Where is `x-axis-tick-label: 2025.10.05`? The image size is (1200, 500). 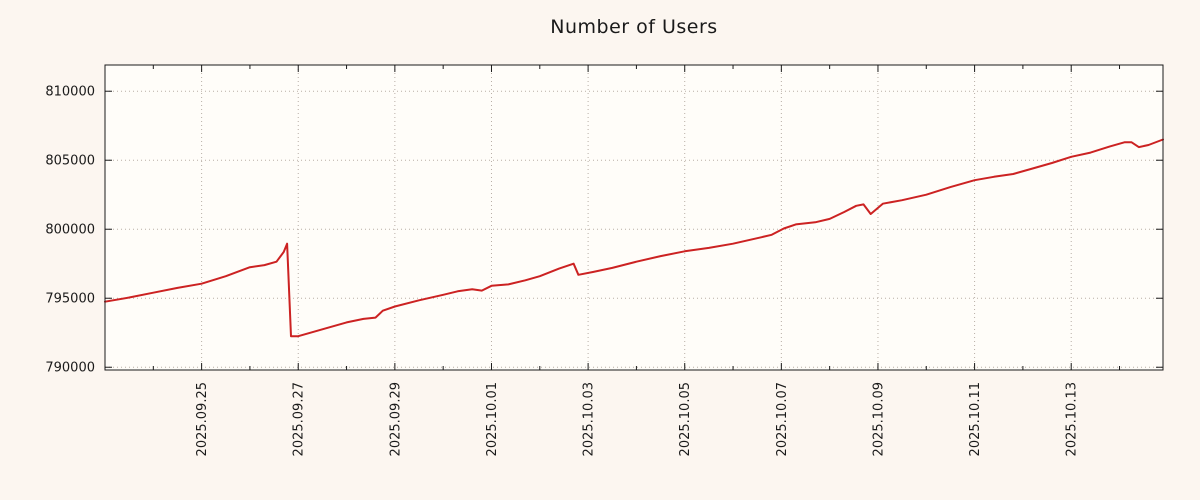 x-axis-tick-label: 2025.10.05 is located at coordinates (685, 419).